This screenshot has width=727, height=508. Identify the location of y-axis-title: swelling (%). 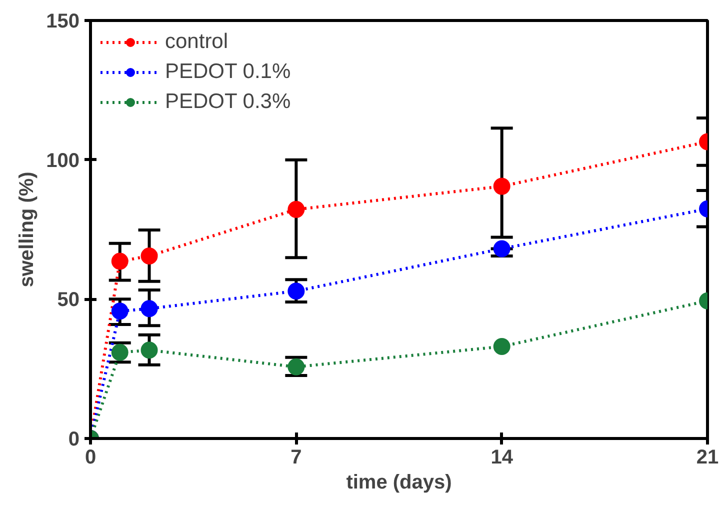
(27, 230).